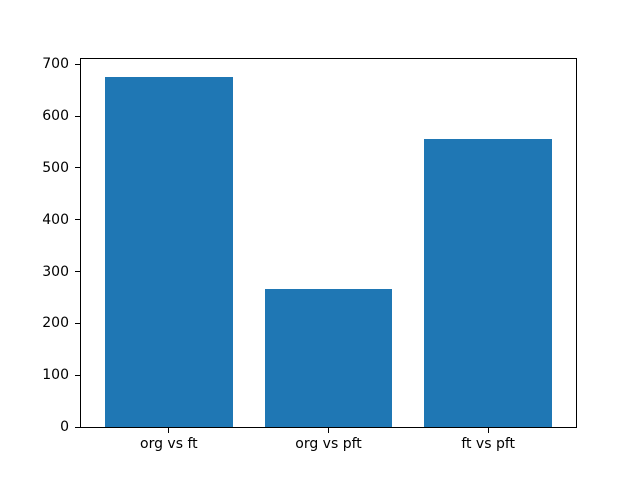 The width and height of the screenshot is (640, 480). What do you see at coordinates (55, 64) in the screenshot?
I see `y-tick-label: 700` at bounding box center [55, 64].